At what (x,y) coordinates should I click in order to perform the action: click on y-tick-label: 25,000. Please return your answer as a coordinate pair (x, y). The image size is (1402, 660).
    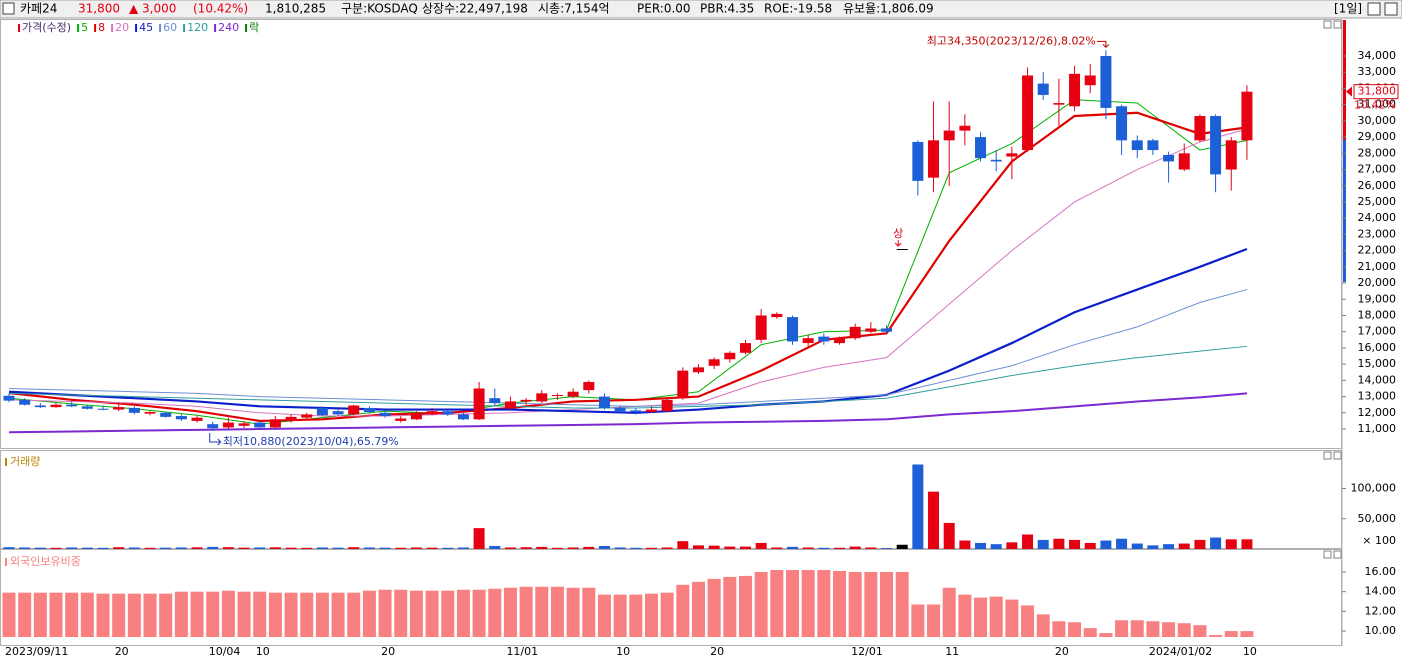
    Looking at the image, I should click on (1377, 201).